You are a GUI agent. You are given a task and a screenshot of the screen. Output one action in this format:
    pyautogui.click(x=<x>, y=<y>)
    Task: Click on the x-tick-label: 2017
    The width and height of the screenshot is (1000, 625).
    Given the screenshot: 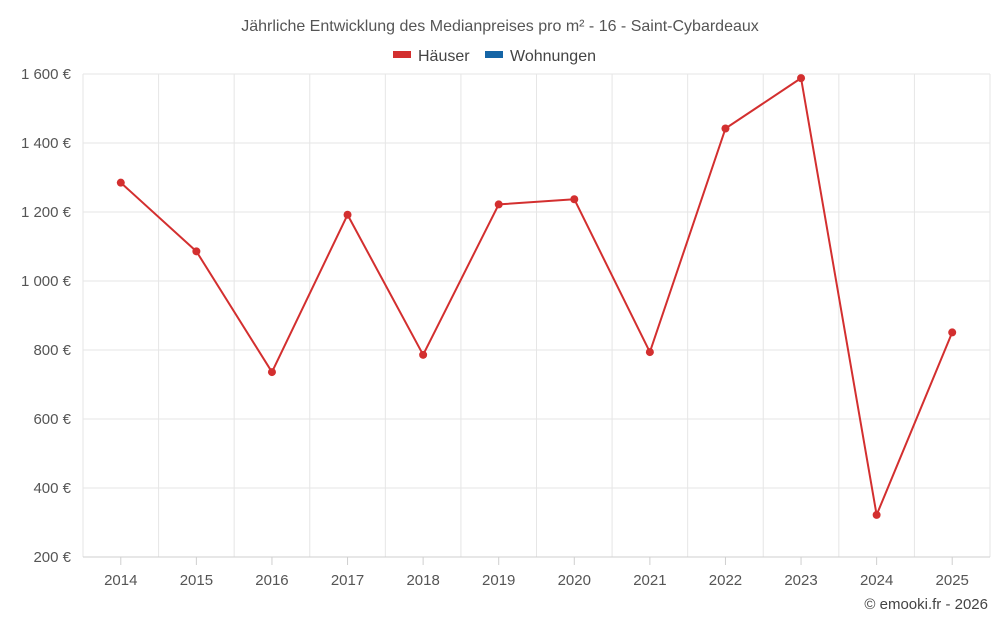 What is the action you would take?
    pyautogui.click(x=347, y=580)
    